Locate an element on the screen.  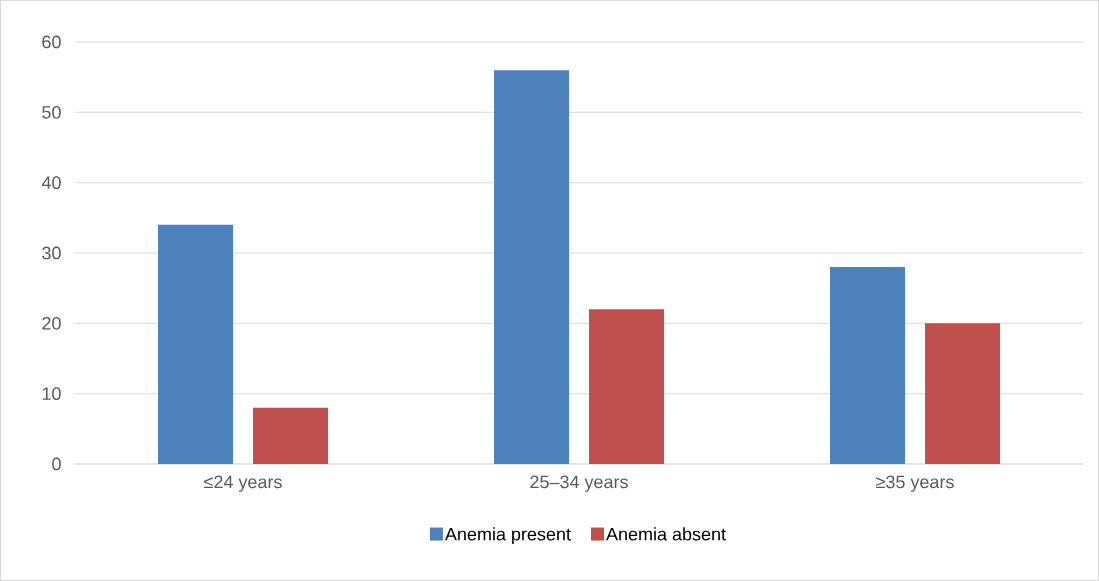
y-tick-label: 60 is located at coordinates (51, 42).